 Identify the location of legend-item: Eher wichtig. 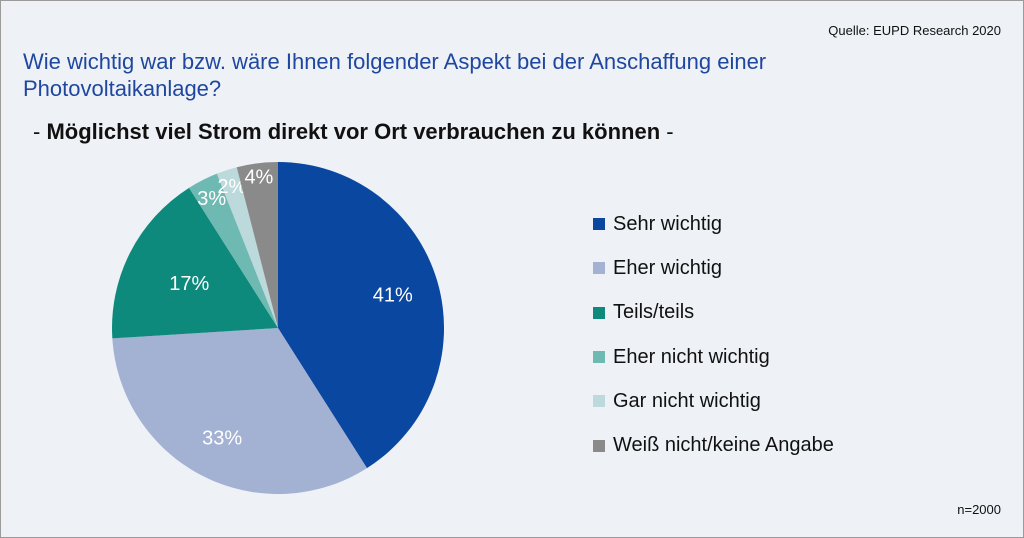
(713, 268).